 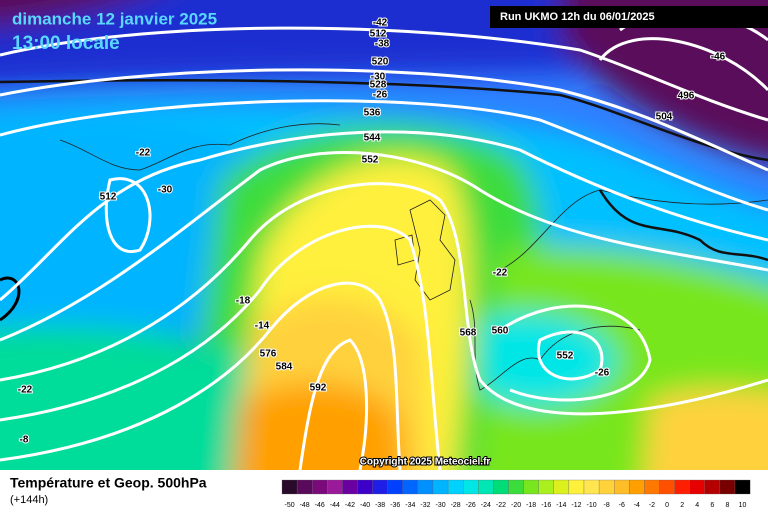 I want to click on contour-label: 592, so click(x=318, y=388).